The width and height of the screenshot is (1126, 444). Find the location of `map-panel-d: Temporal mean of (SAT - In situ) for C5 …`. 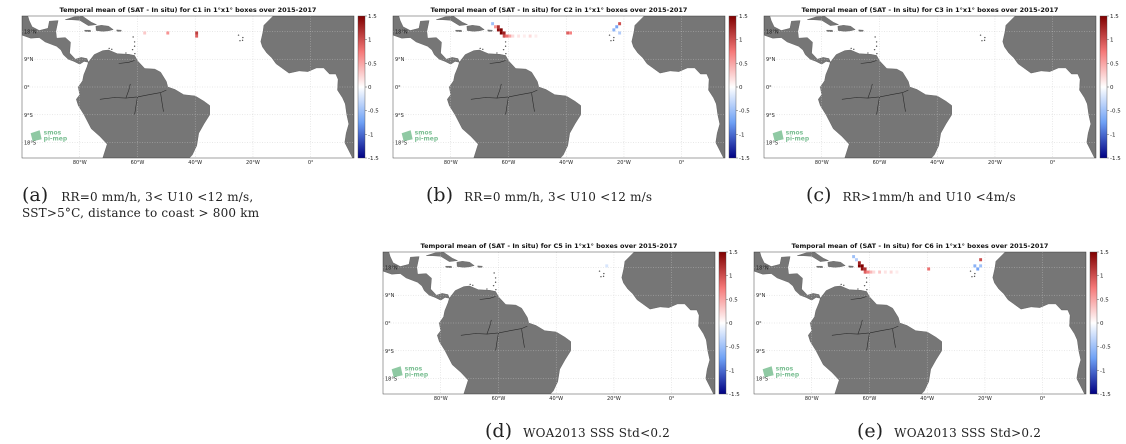

map-panel-d: Temporal mean of (SAT - In situ) for C5 … is located at coordinates (567, 321).